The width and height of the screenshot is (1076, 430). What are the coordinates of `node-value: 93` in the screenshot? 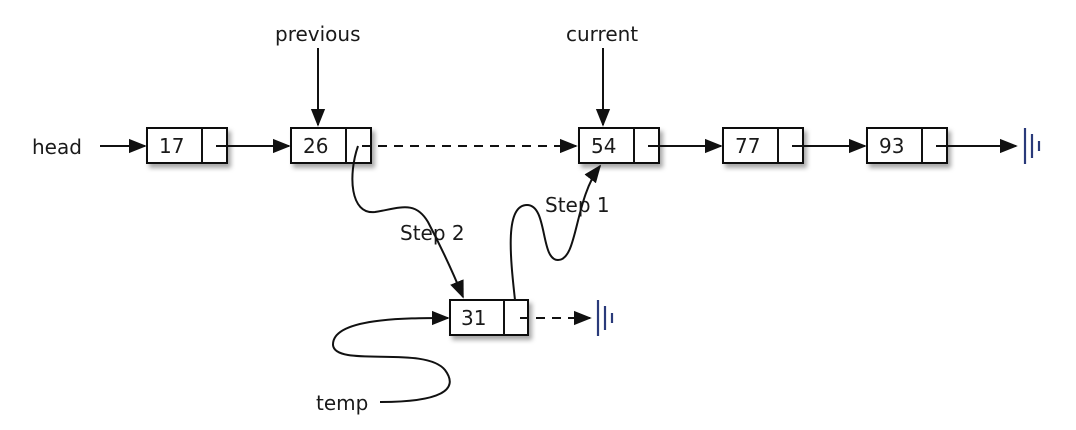 It's located at (891, 146).